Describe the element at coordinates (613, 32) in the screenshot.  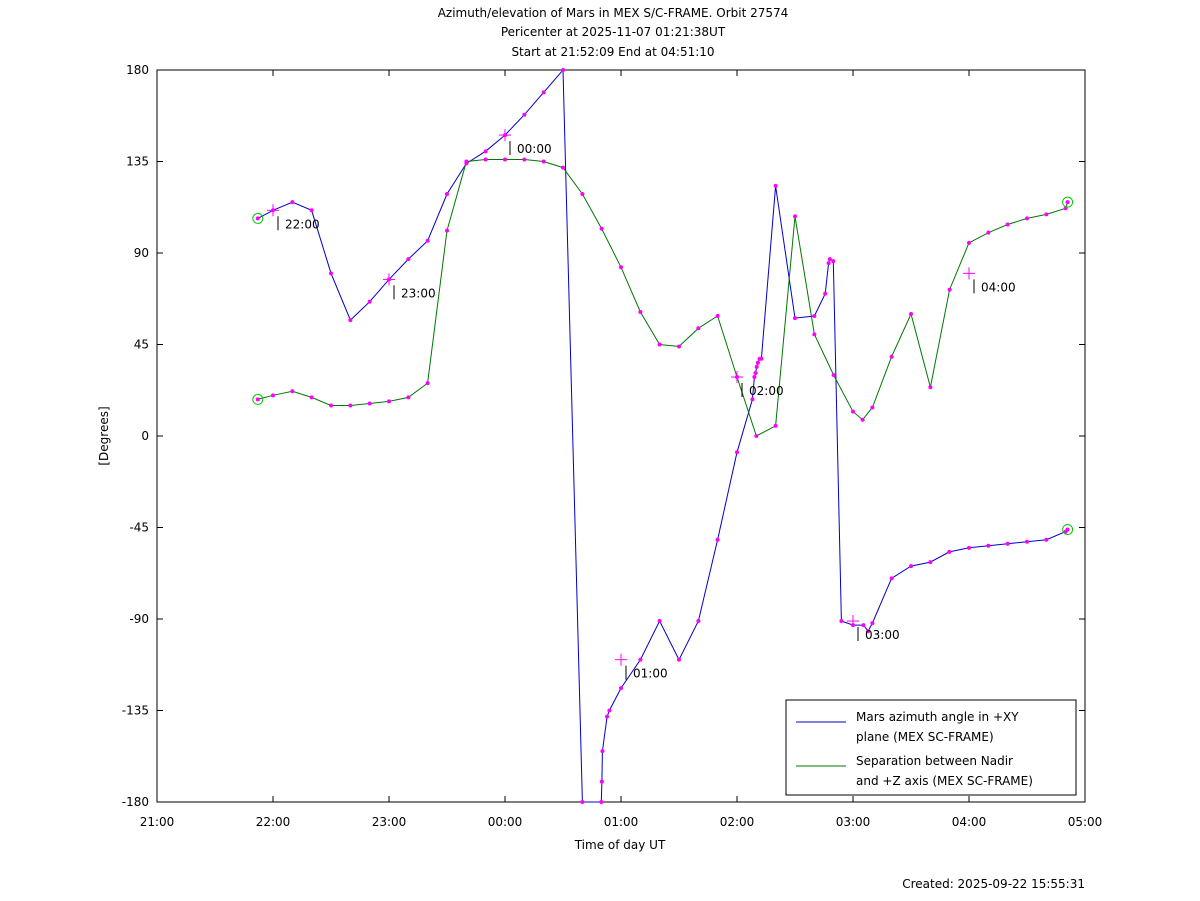
I see `chart-title-line-2: Pericenter at 2025-11-07 01:21:38UT` at that location.